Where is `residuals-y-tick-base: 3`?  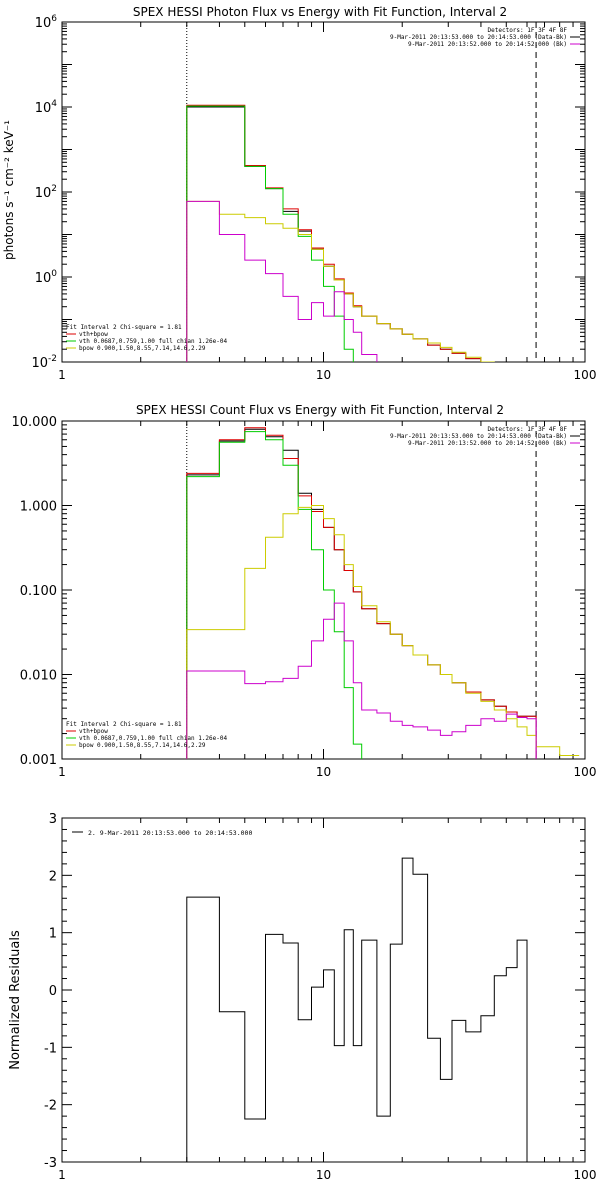
residuals-y-tick-base: 3 is located at coordinates (53, 819).